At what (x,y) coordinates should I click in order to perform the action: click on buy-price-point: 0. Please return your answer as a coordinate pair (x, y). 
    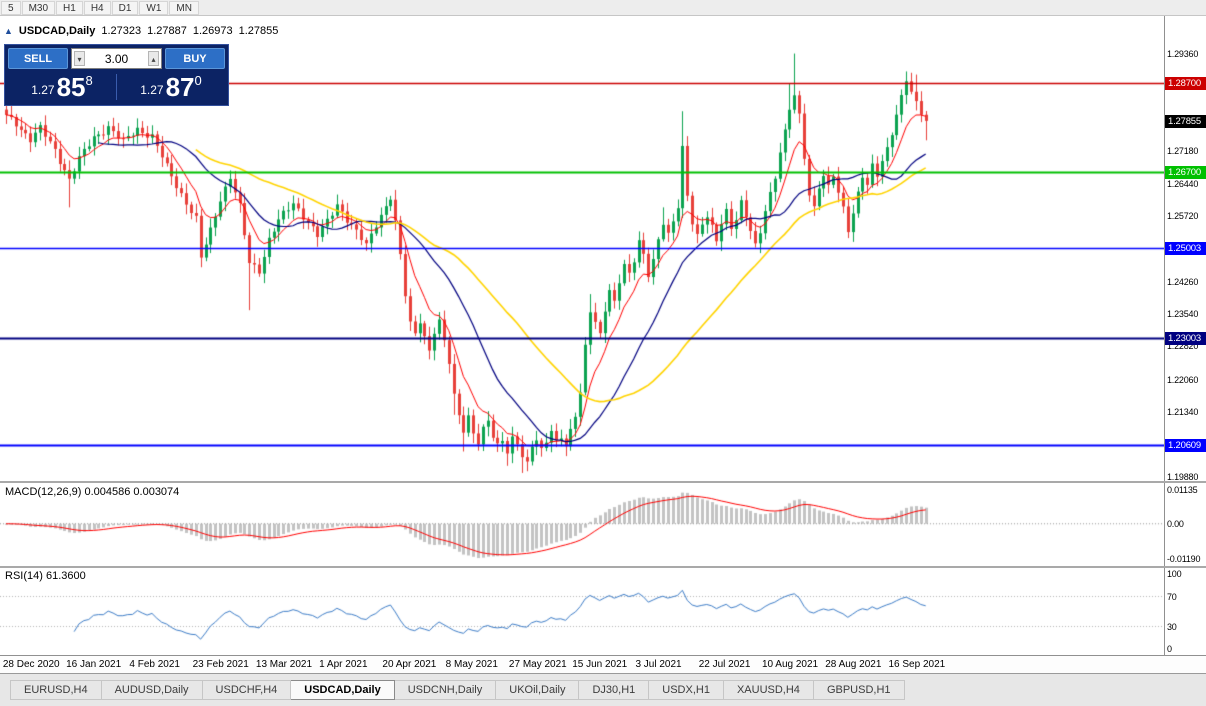
    Looking at the image, I should click on (198, 80).